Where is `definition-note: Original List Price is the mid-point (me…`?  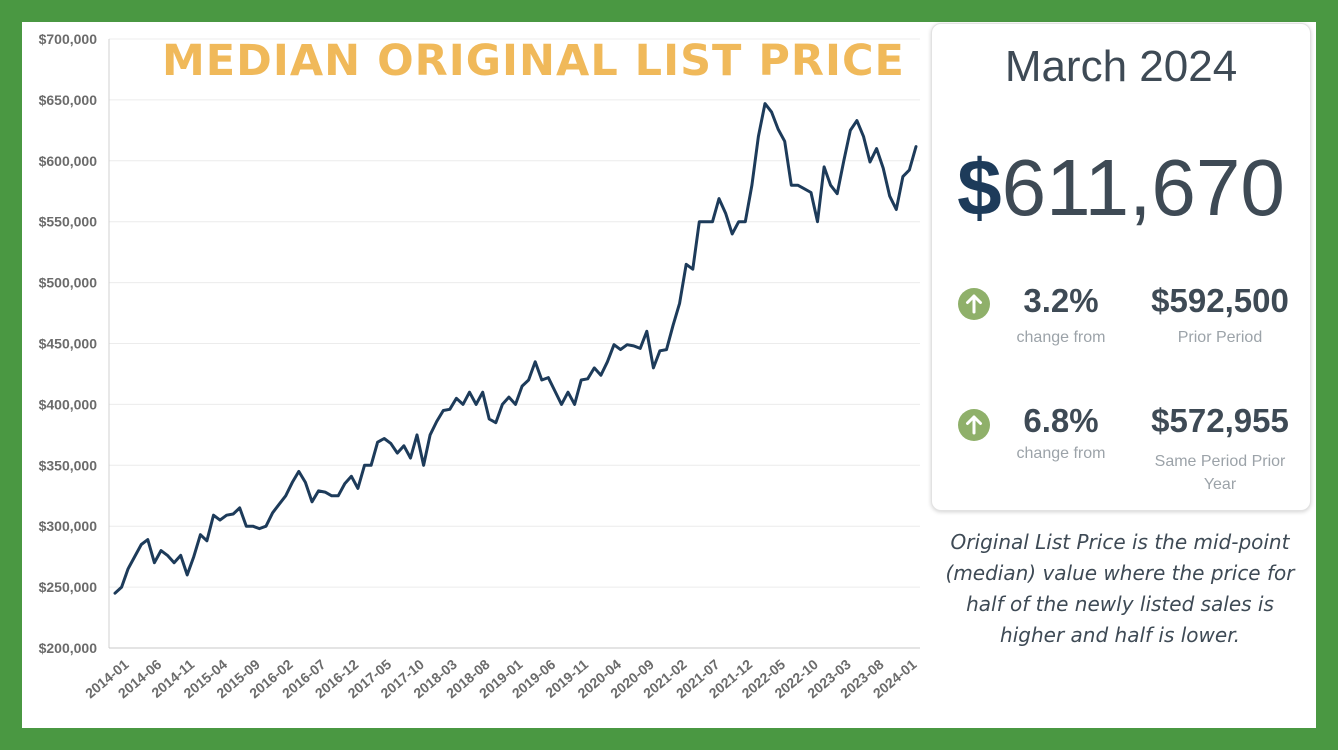 definition-note: Original List Price is the mid-point (me… is located at coordinates (1120, 588).